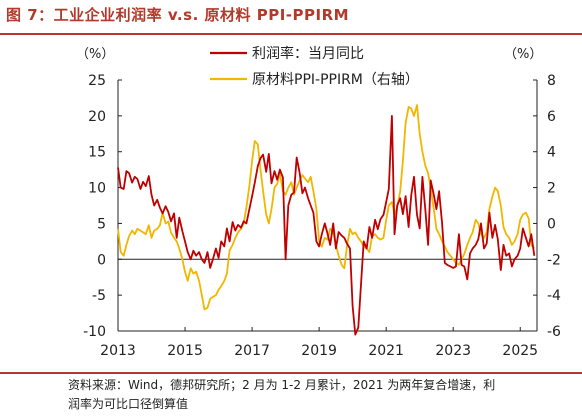 This screenshot has height=419, width=582. What do you see at coordinates (97, 153) in the screenshot?
I see `left-tick-label: 15` at bounding box center [97, 153].